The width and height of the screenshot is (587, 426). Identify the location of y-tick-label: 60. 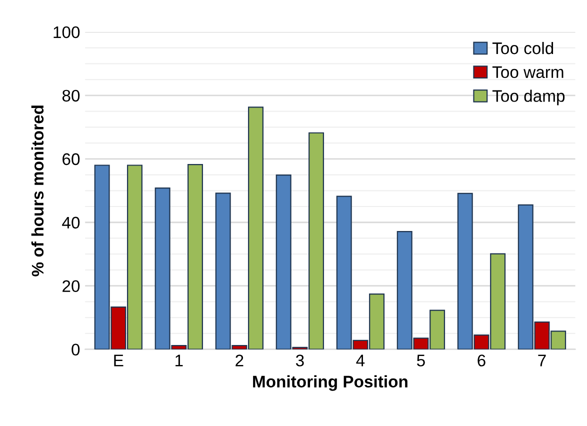
(71, 159).